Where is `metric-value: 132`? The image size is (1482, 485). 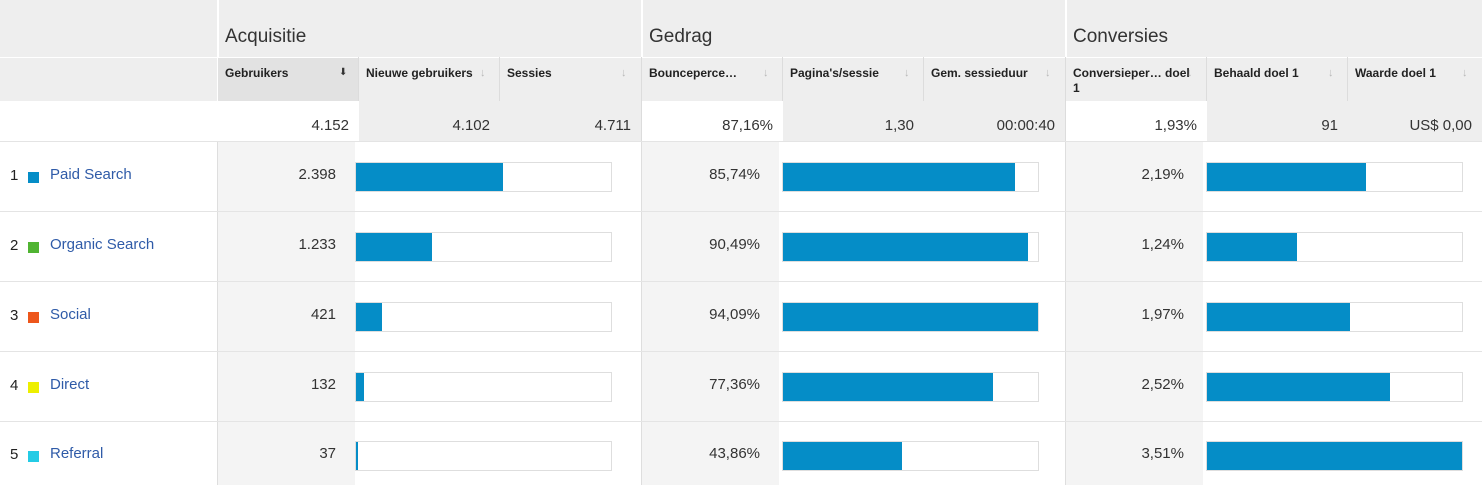 metric-value: 132 is located at coordinates (323, 384).